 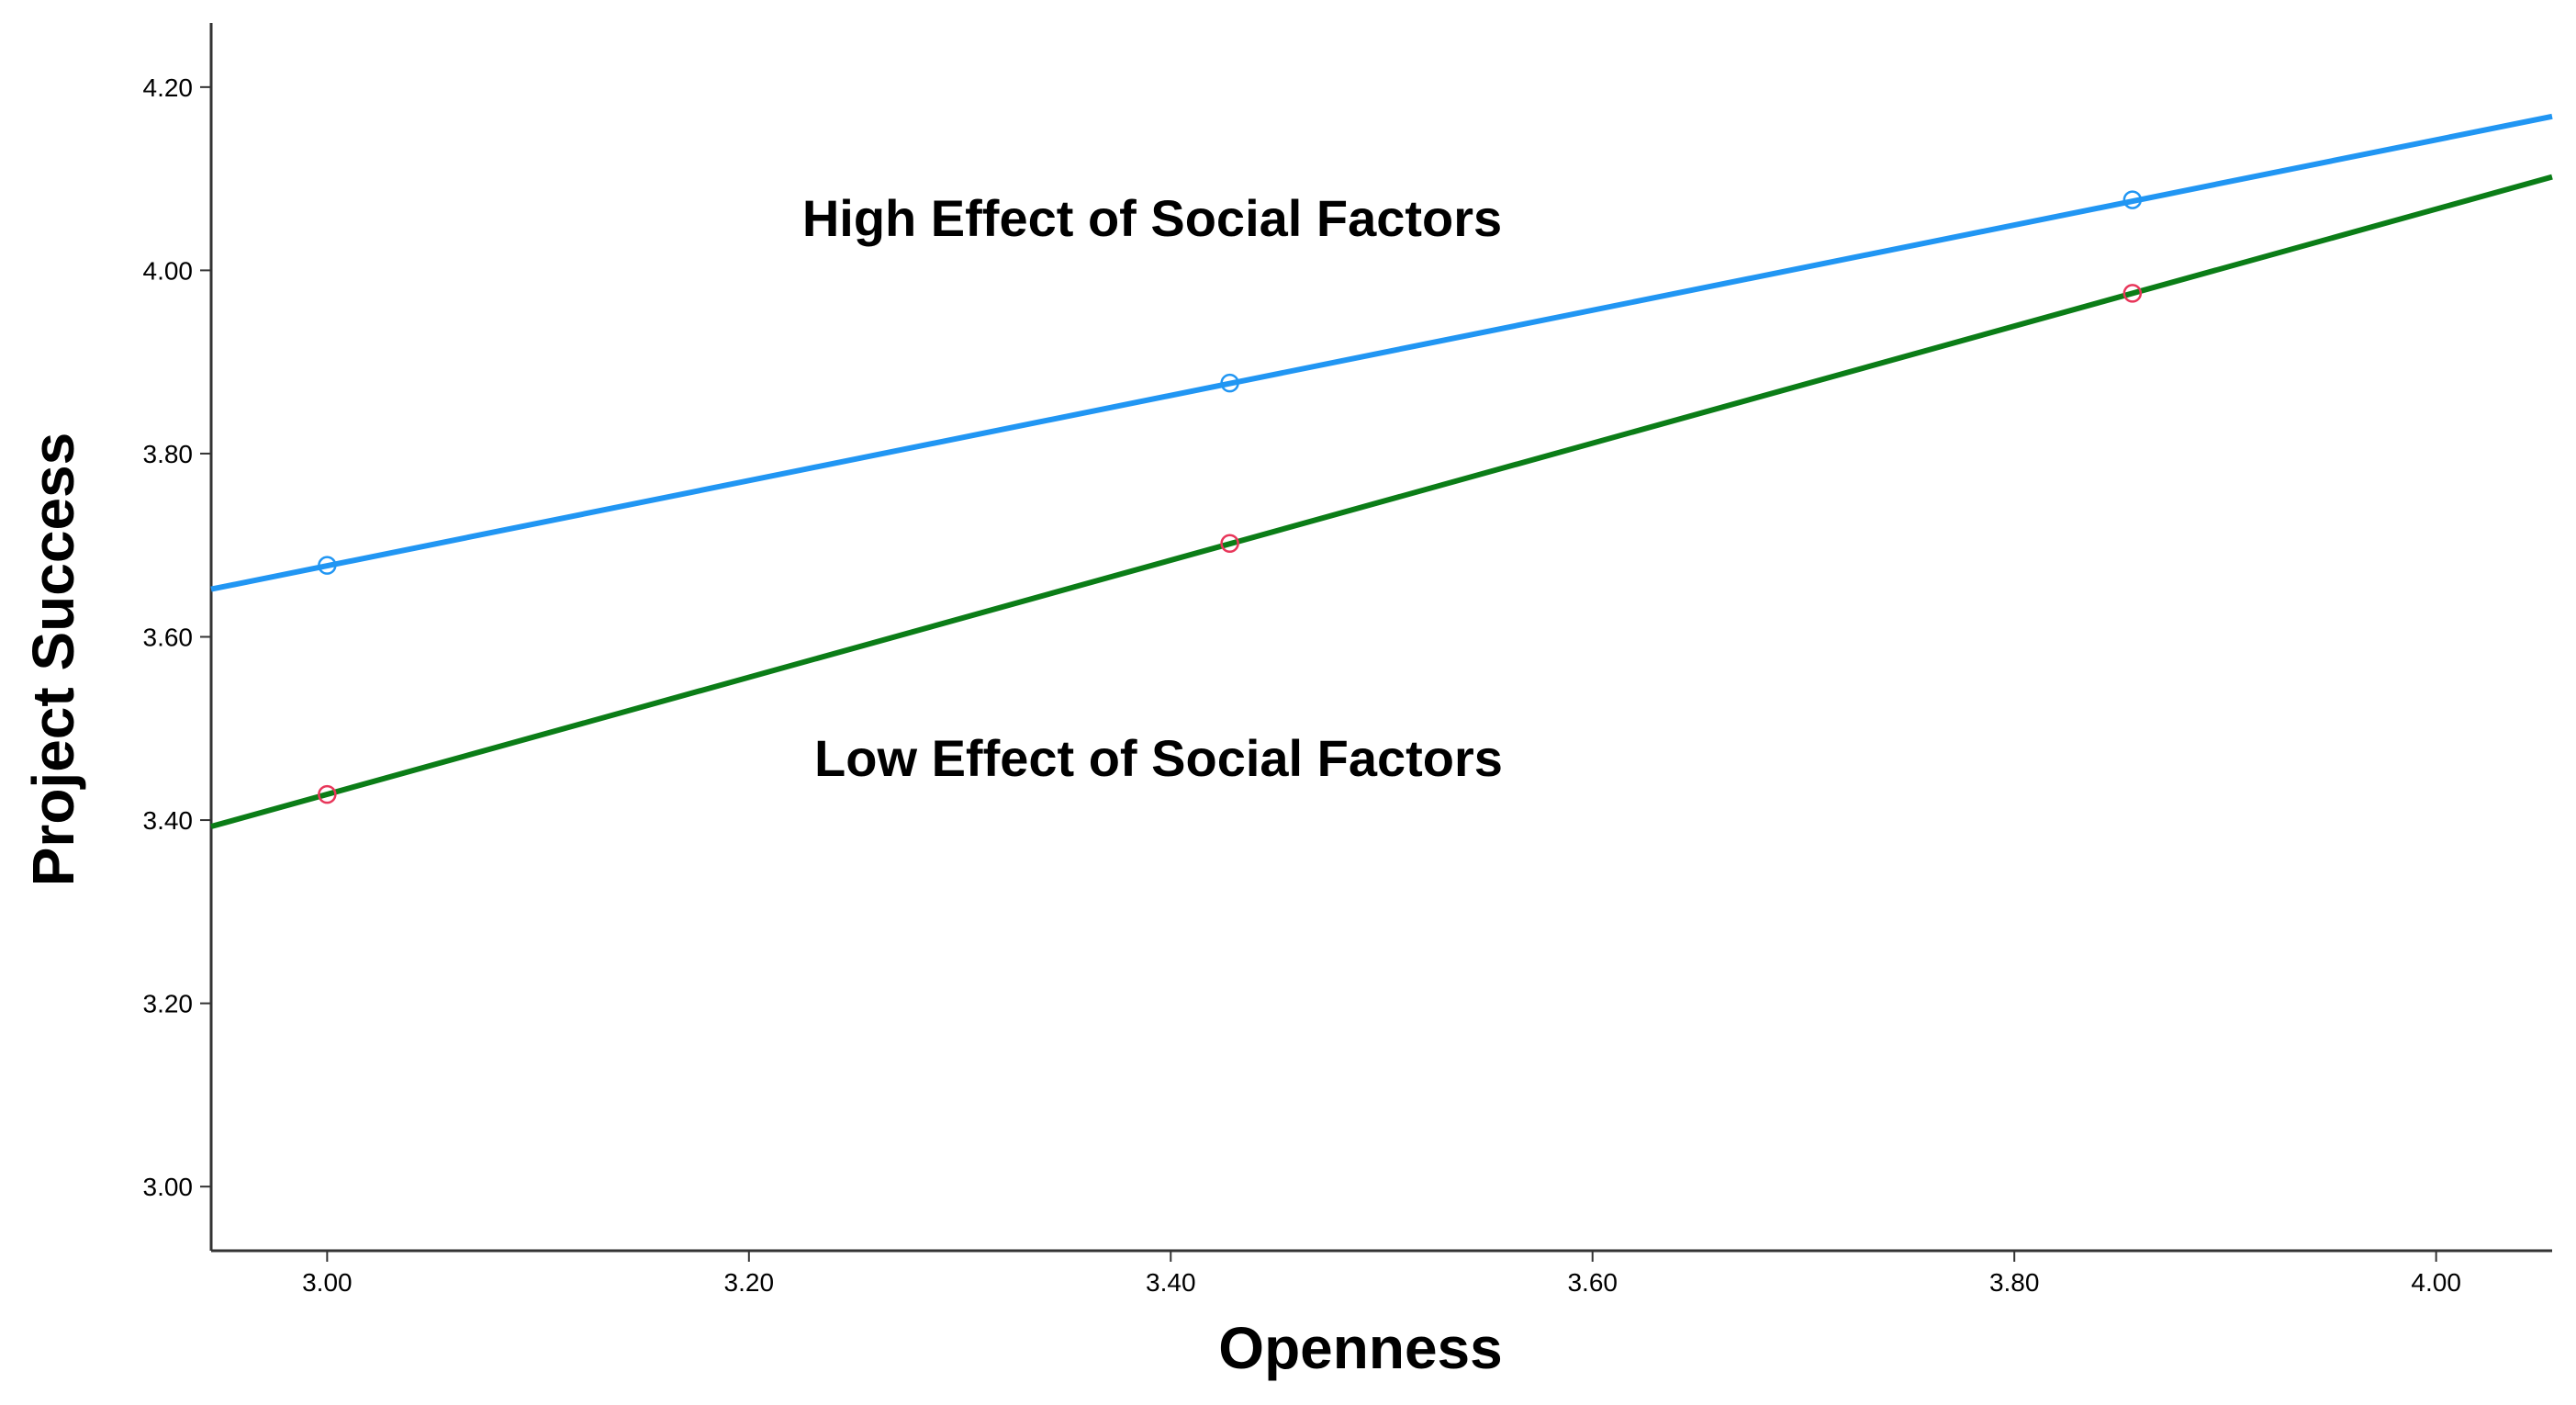 What do you see at coordinates (749, 1282) in the screenshot?
I see `x-tick-label: 3.20` at bounding box center [749, 1282].